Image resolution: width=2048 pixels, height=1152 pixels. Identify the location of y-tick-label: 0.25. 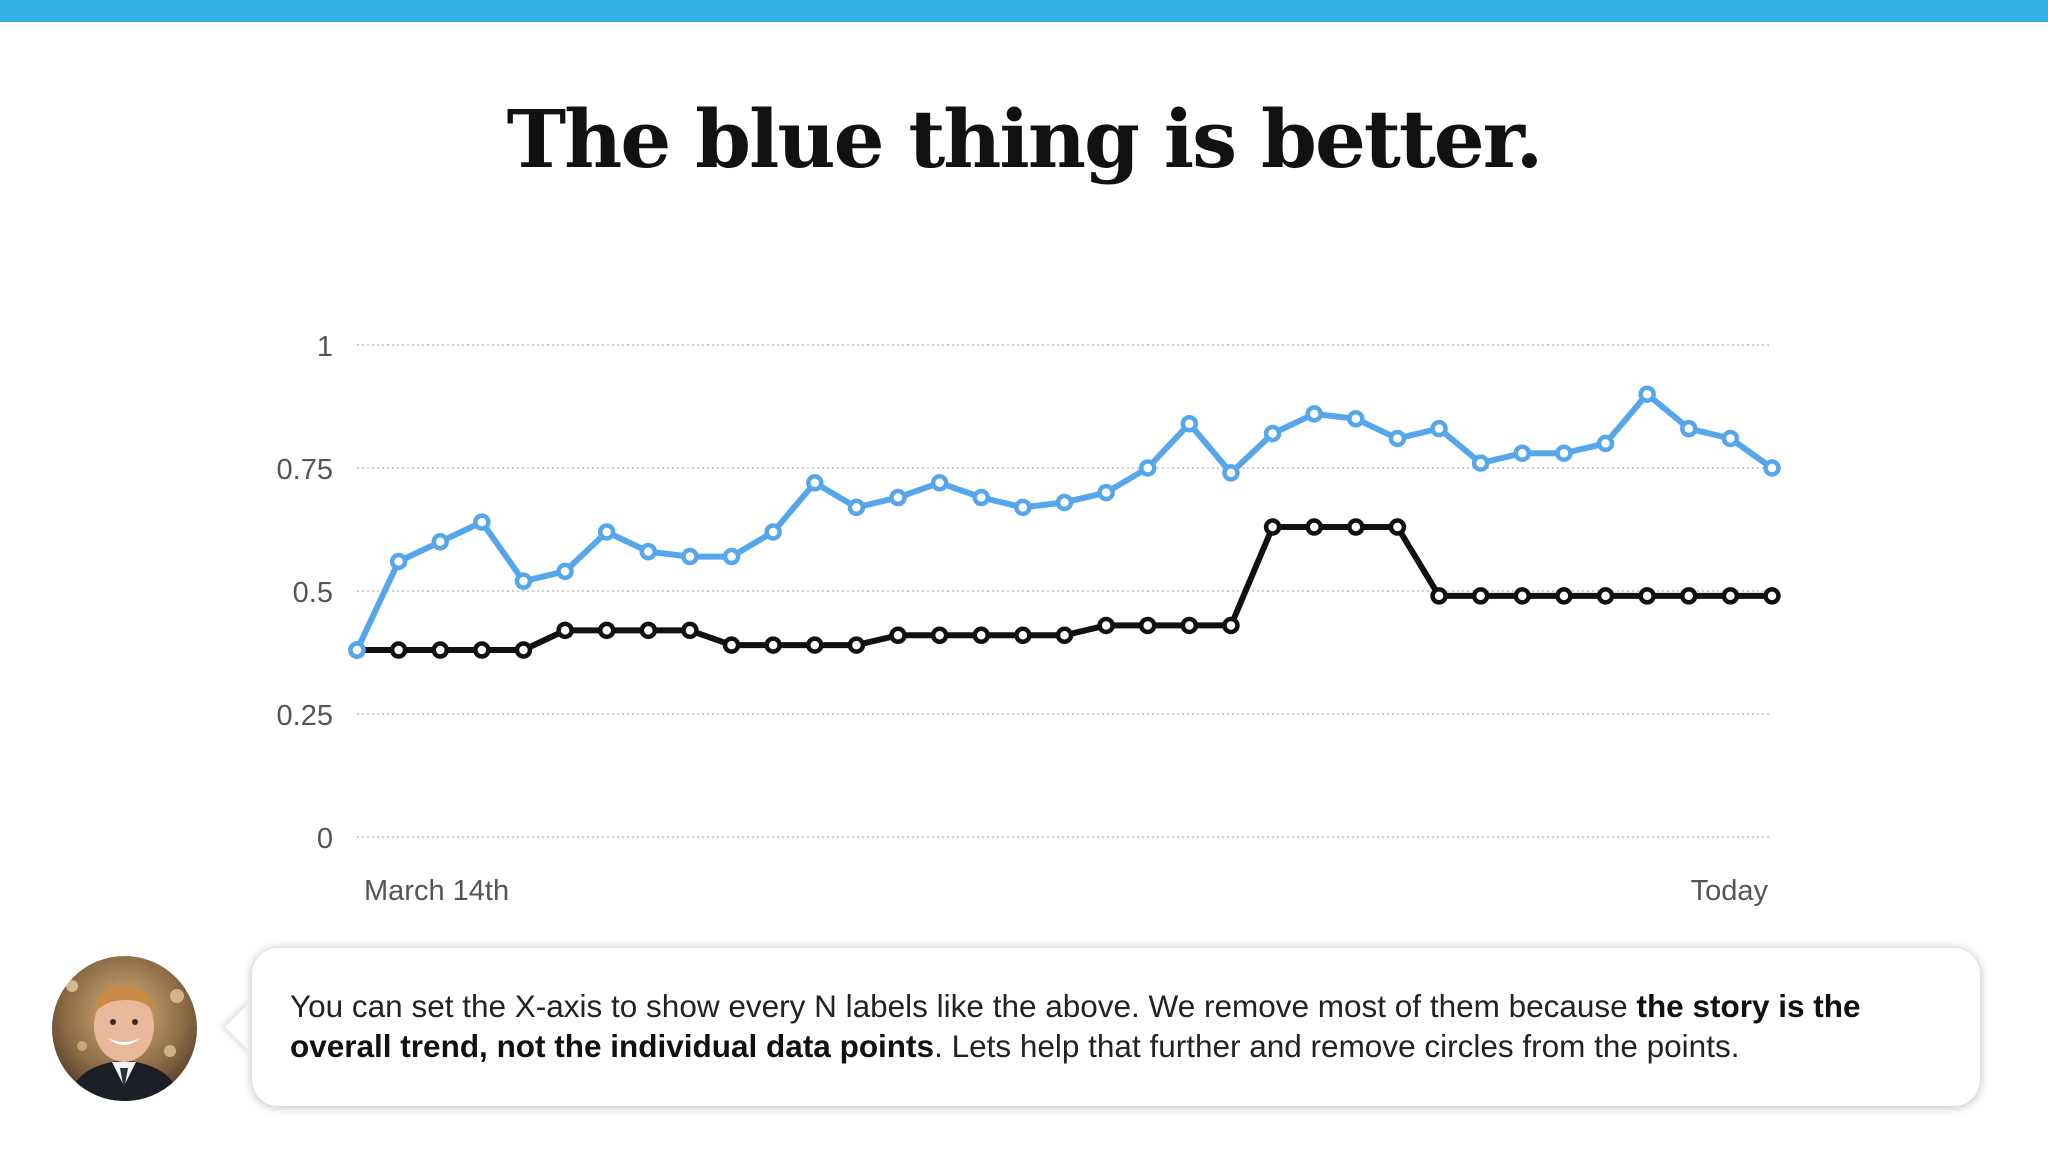
(305, 716).